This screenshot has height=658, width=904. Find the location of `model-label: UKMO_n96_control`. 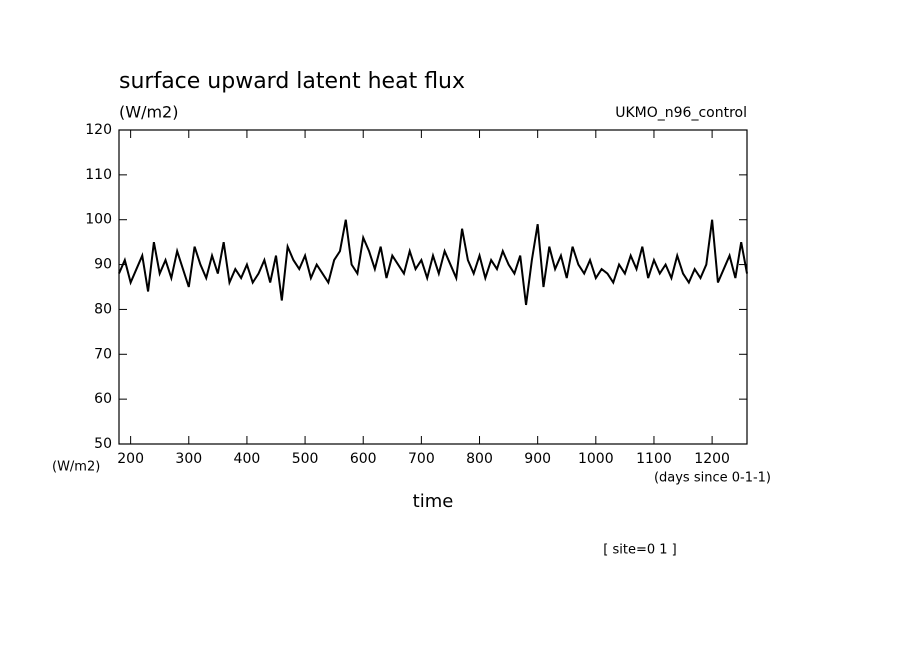

model-label: UKMO_n96_control is located at coordinates (681, 113).